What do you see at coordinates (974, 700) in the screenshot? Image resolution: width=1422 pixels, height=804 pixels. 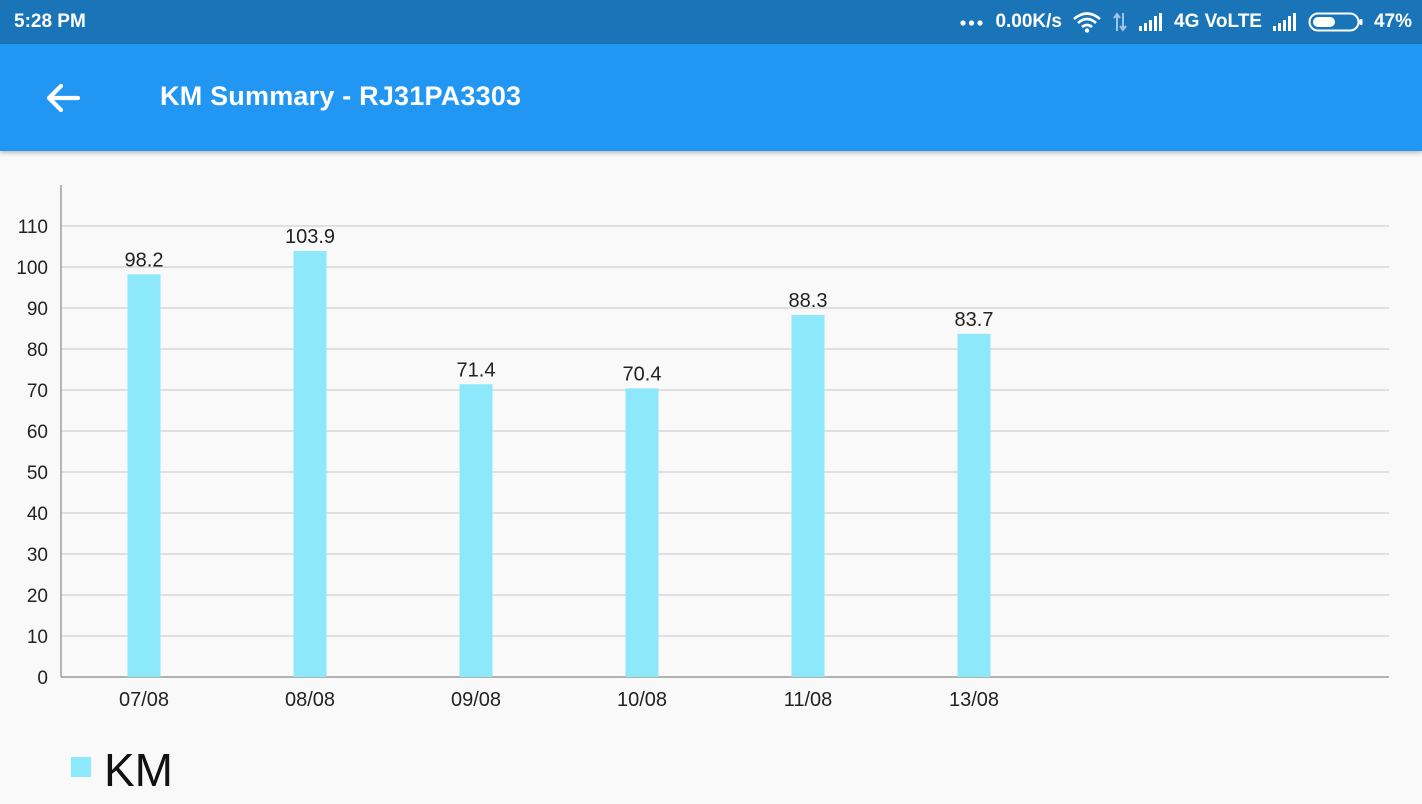 I see `x-tick-label: 13/08` at bounding box center [974, 700].